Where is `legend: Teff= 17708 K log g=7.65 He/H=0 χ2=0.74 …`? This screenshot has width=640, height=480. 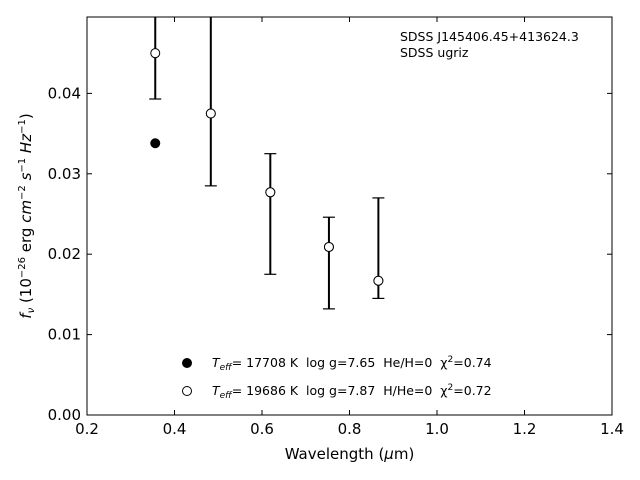
legend: Teff= 17708 K log g=7.65 He/H=0 χ2=0.74 … is located at coordinates (337, 378).